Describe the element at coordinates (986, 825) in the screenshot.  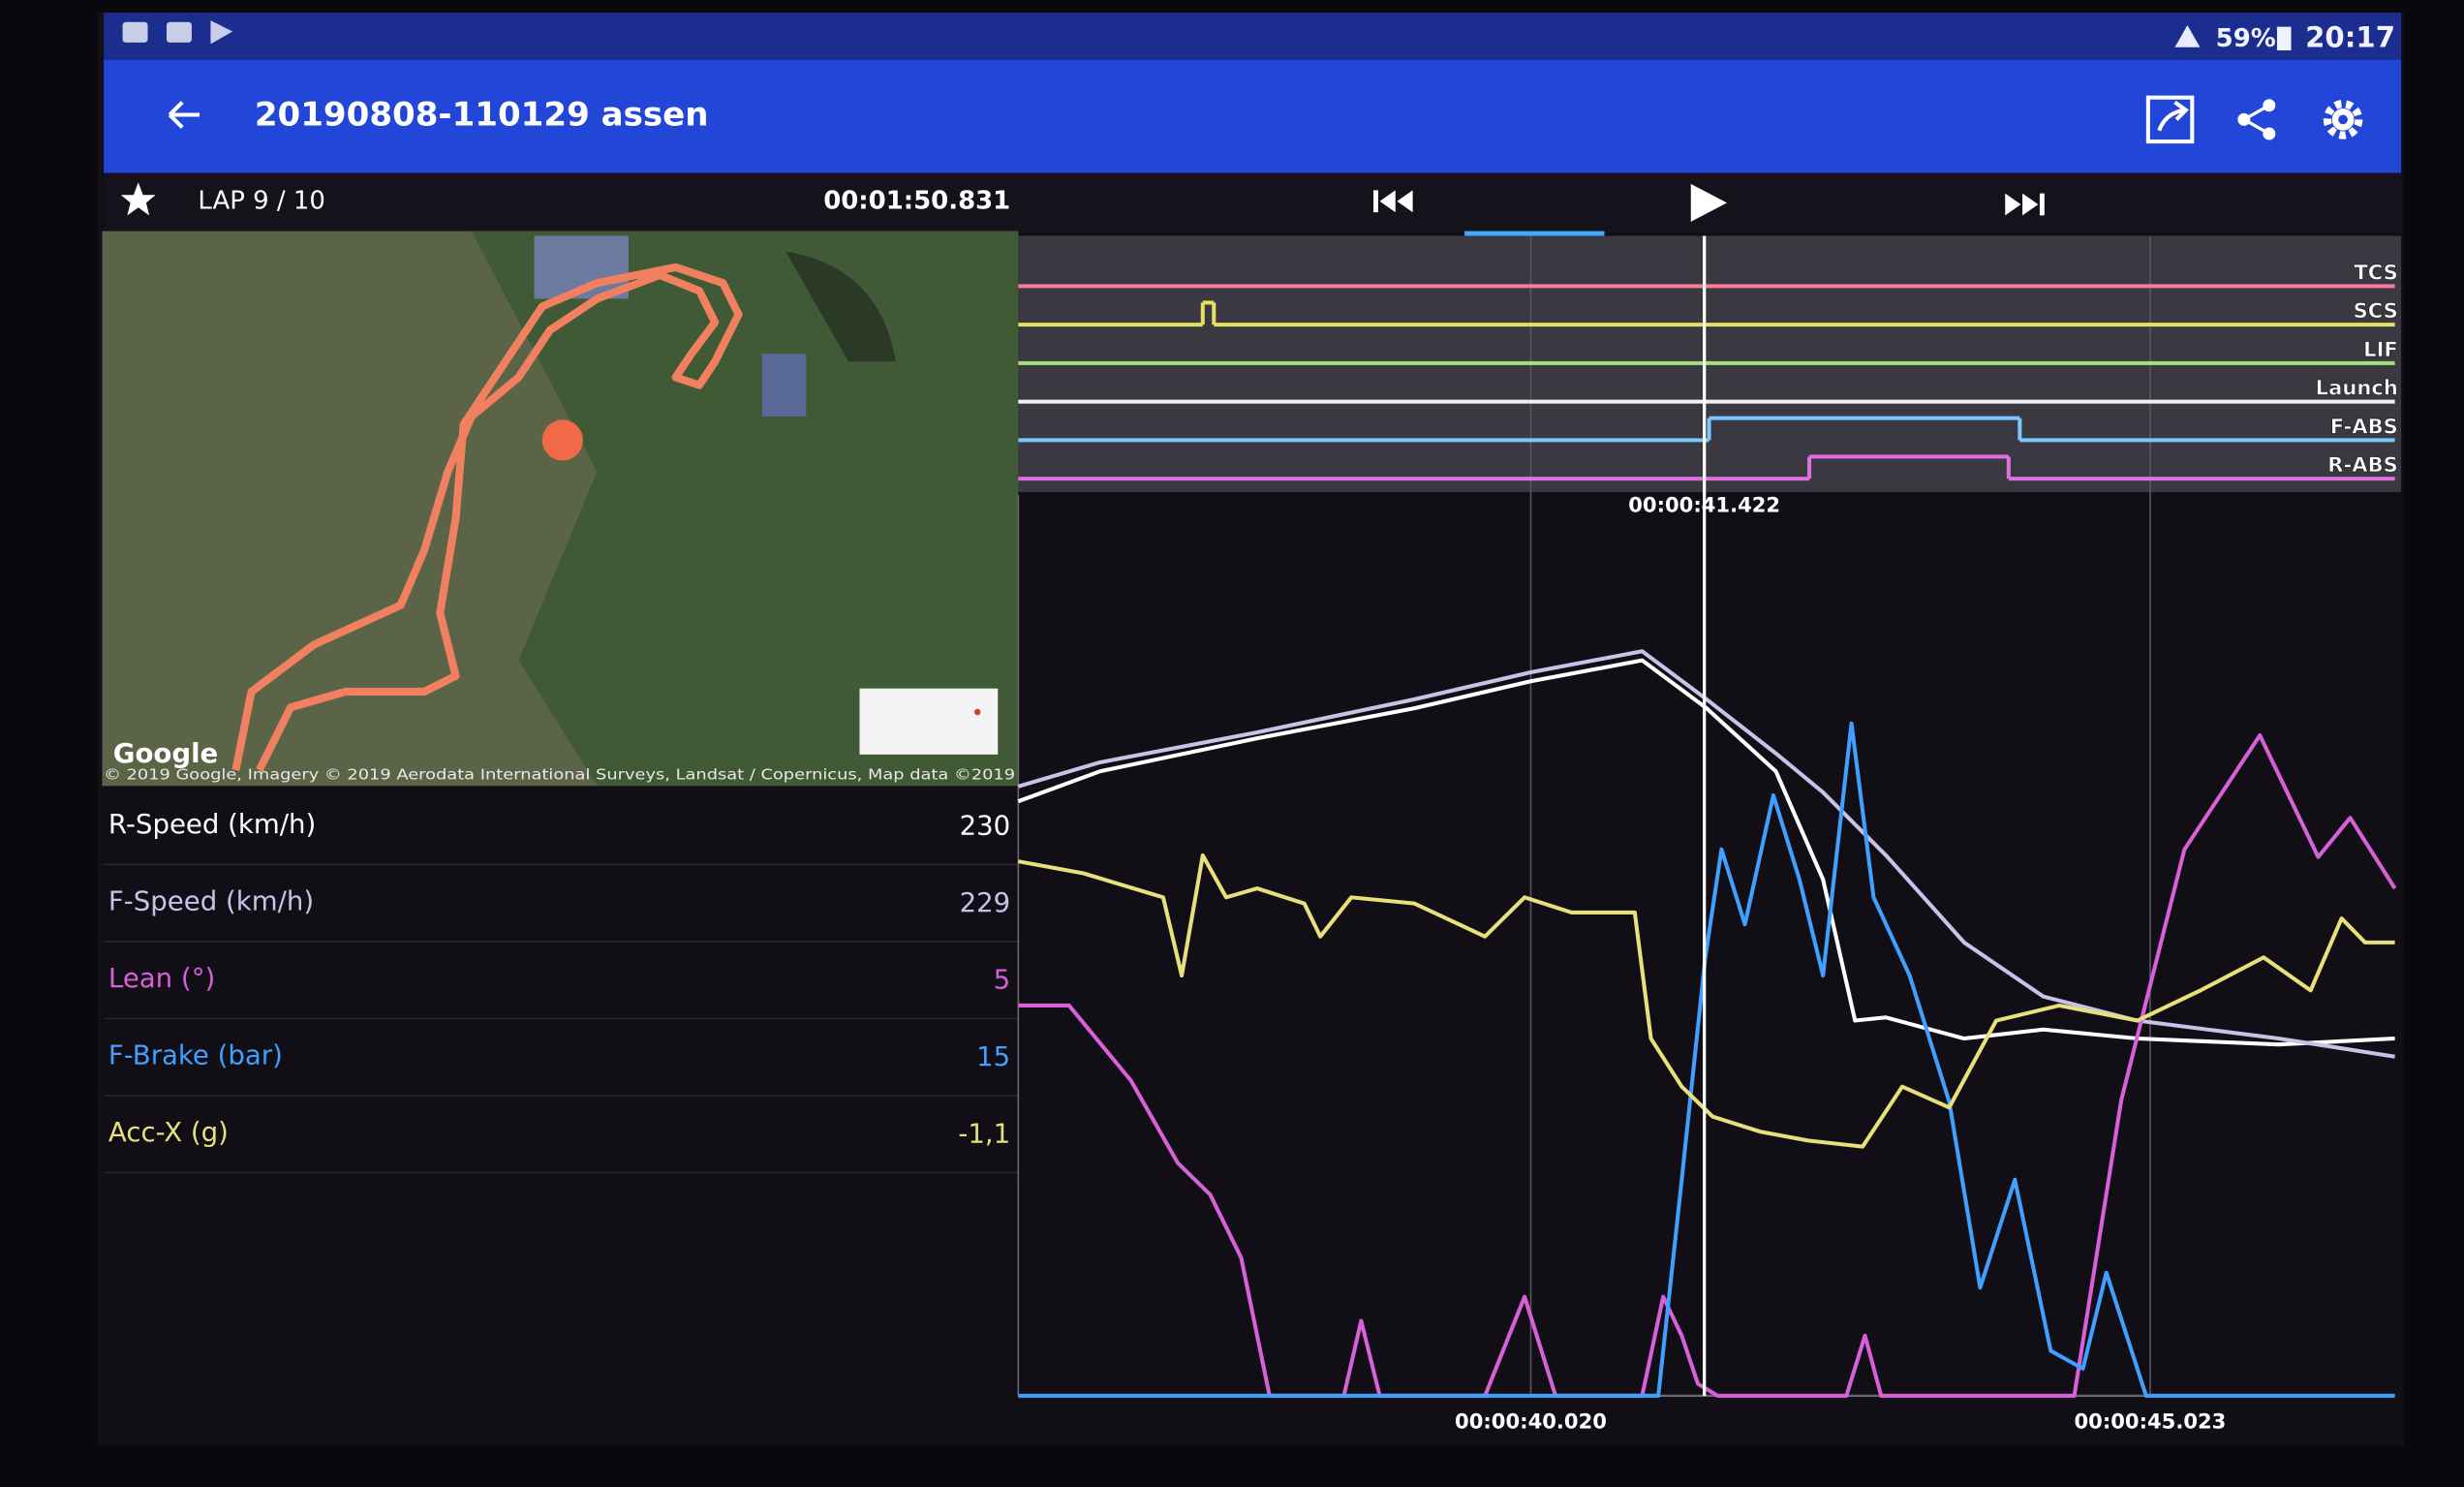
I see `readout-value: 230` at that location.